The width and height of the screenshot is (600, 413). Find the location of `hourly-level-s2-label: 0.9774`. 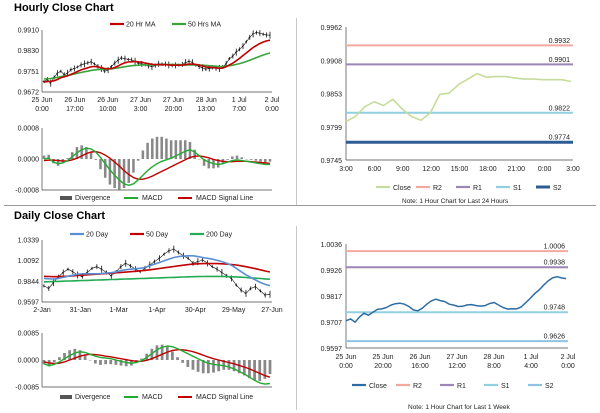

hourly-level-s2-label: 0.9774 is located at coordinates (560, 138).